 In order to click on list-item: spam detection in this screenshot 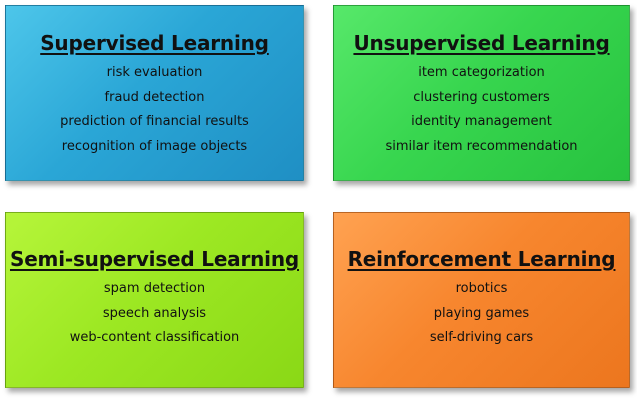, I will do `click(154, 288)`.